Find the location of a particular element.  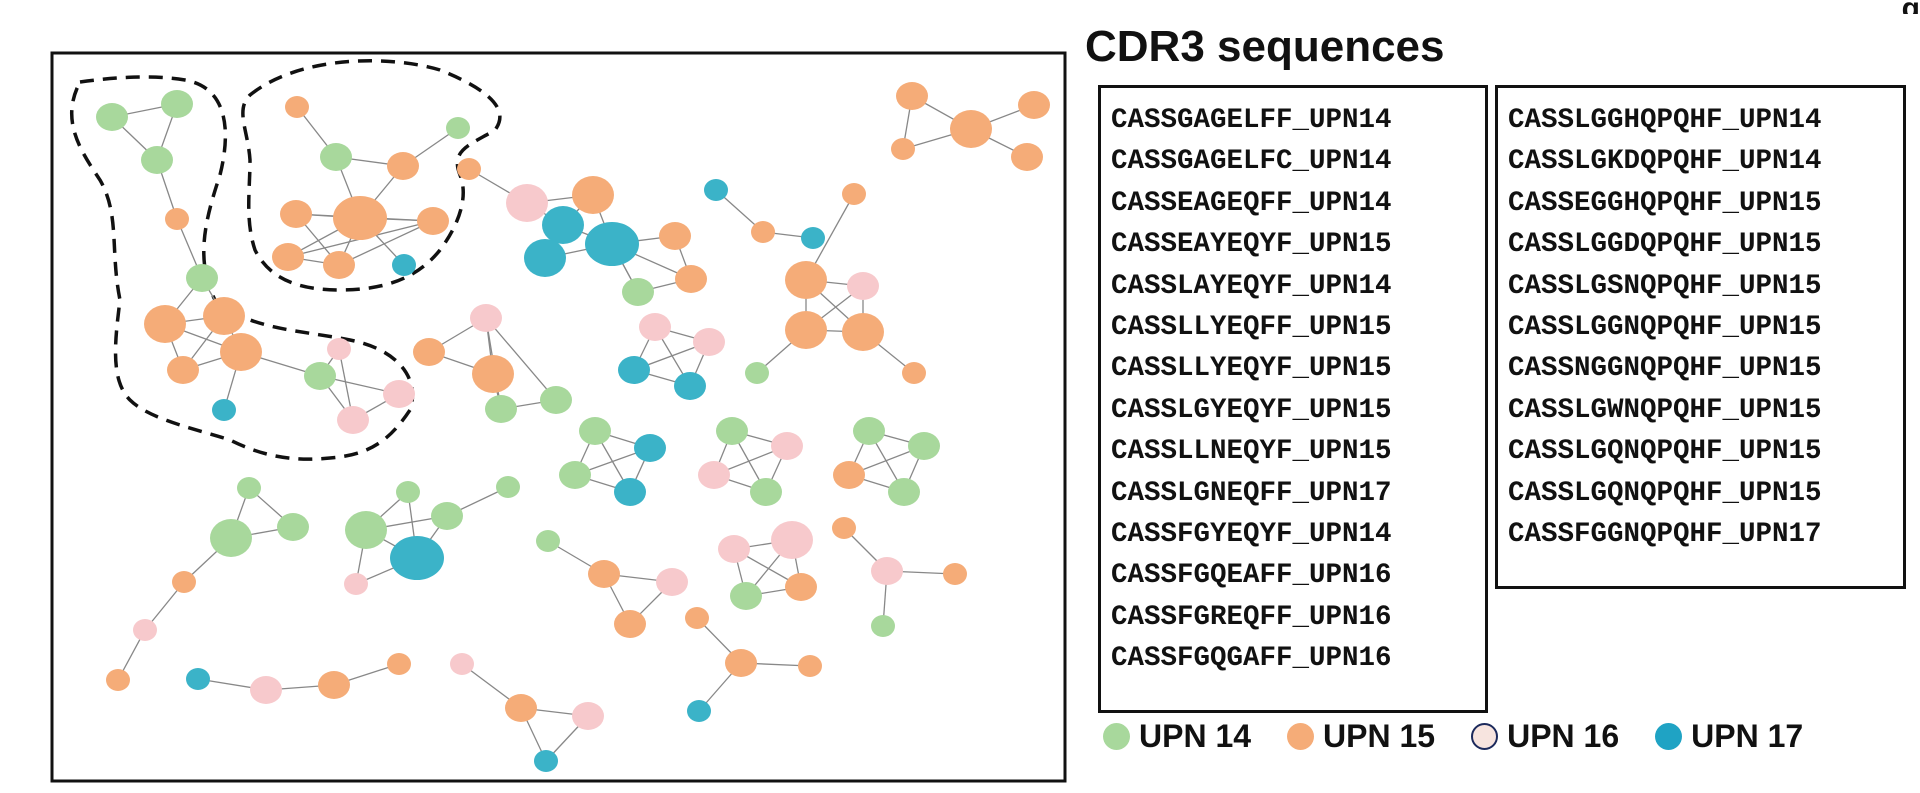

sequence-item: CASSFGREQFF_UPN16 is located at coordinates (1251, 617).